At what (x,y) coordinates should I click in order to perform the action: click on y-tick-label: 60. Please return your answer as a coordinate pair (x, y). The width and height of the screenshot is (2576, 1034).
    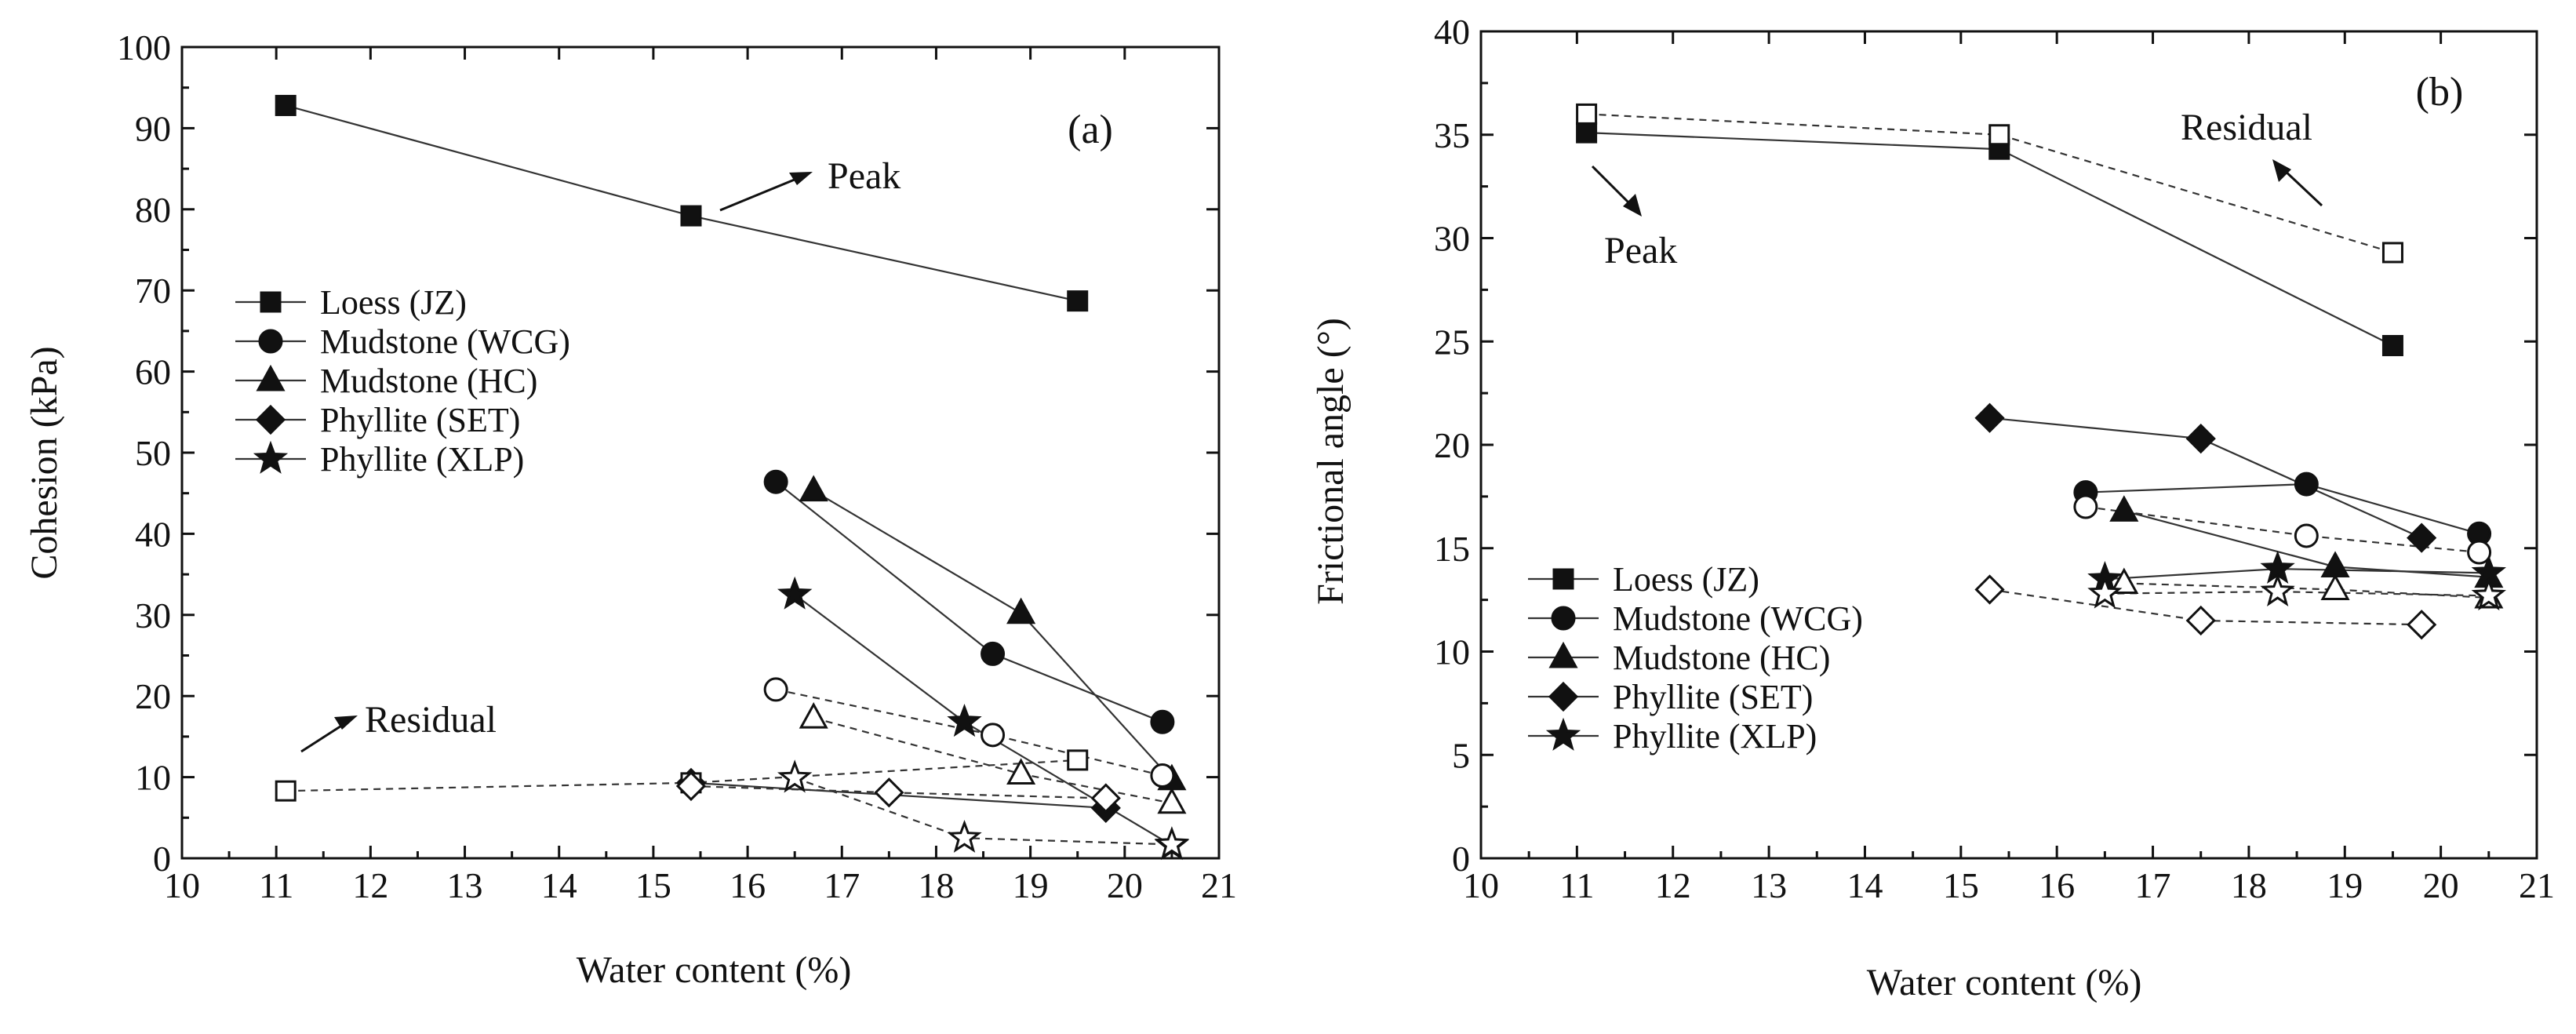
    Looking at the image, I should click on (153, 372).